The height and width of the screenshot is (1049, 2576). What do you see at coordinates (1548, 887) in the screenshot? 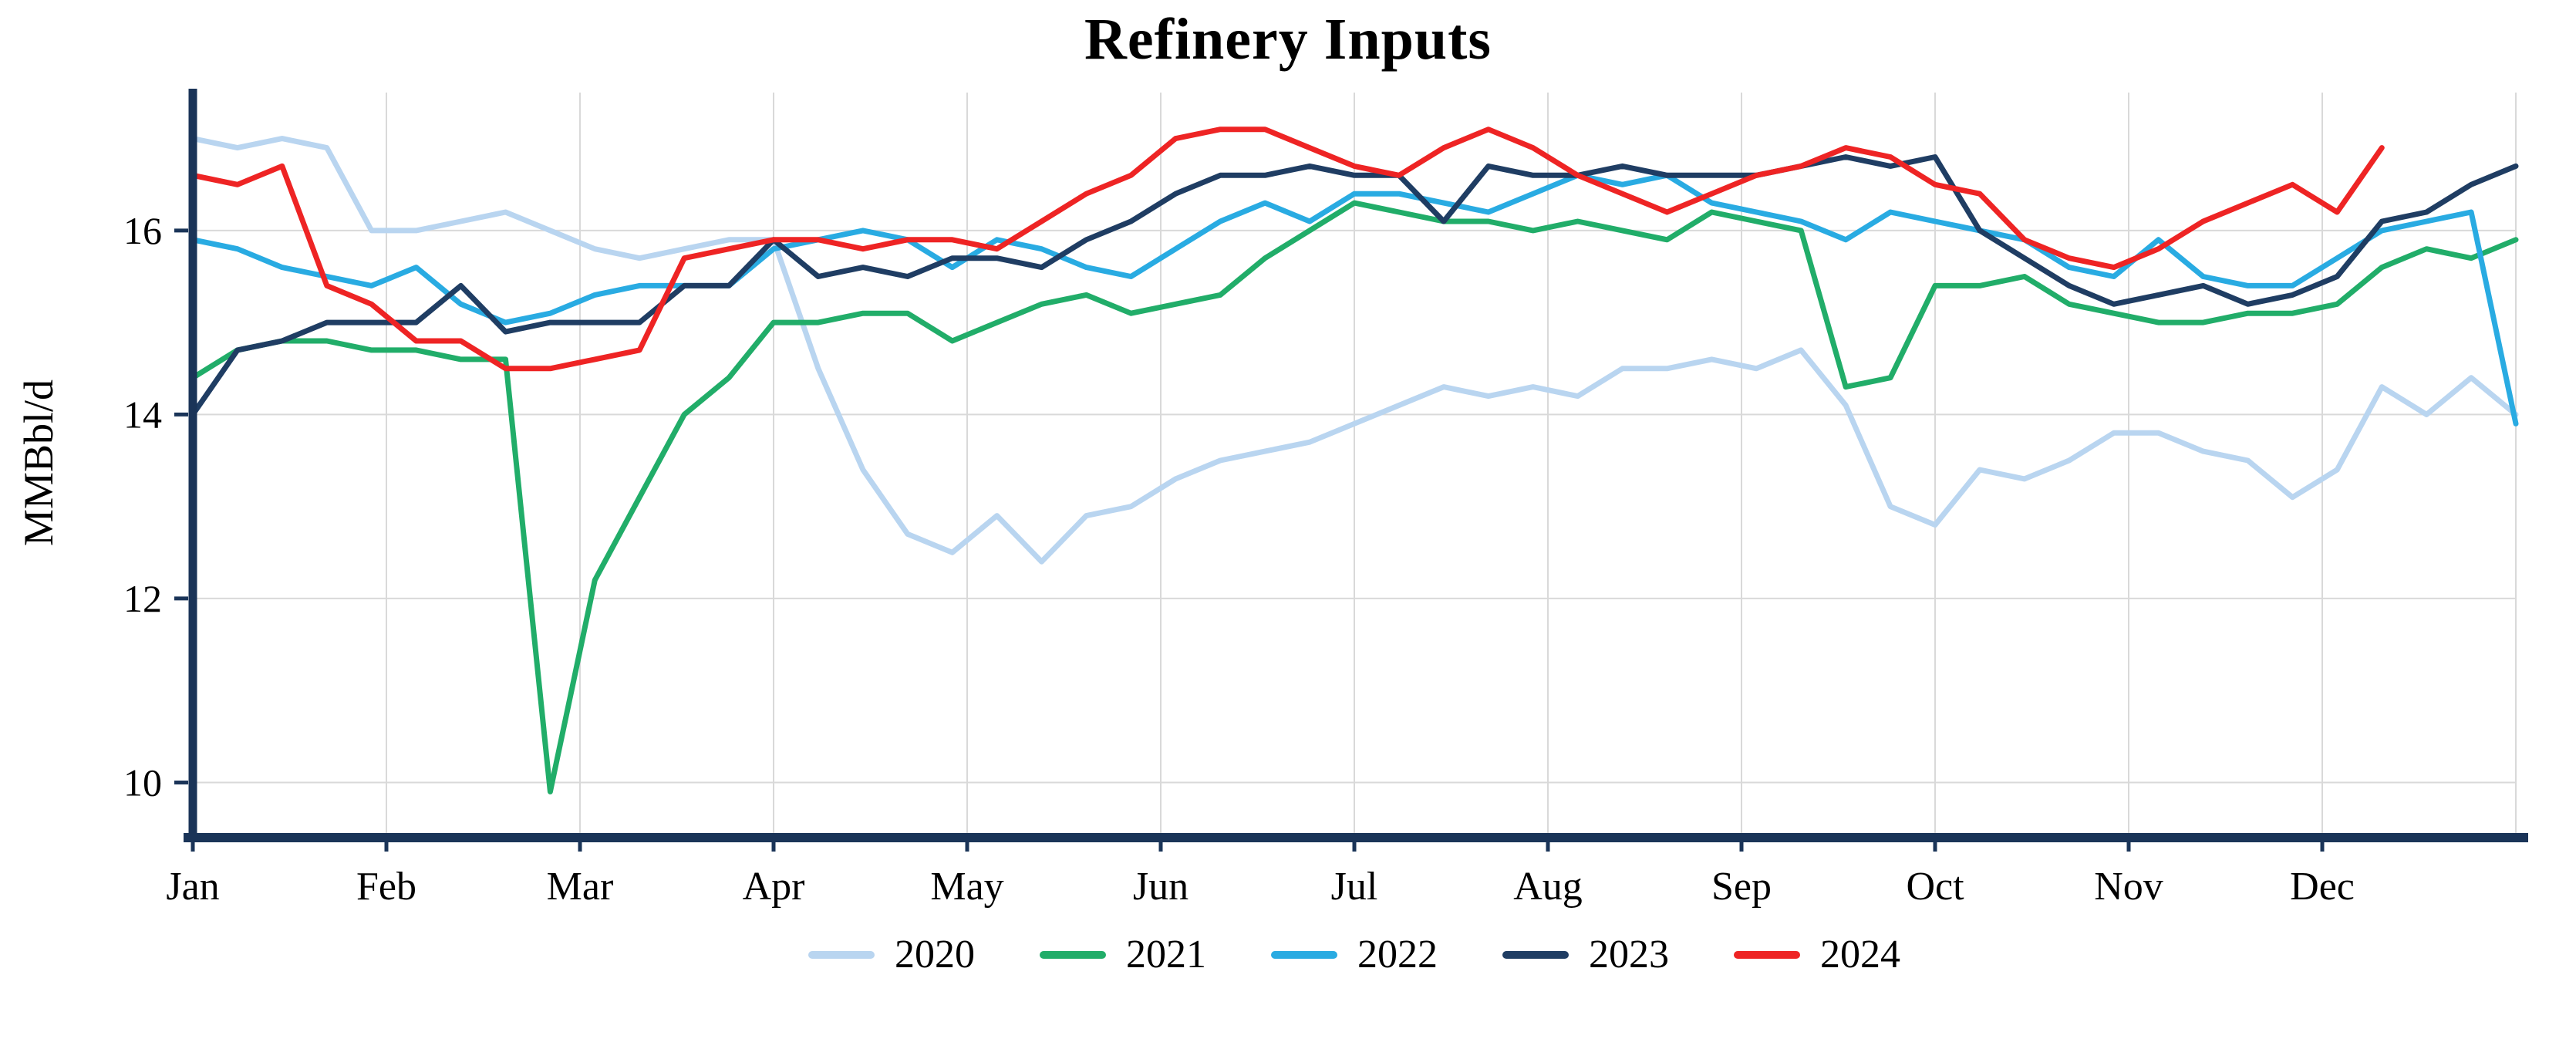
I see `x-tick-label: Aug` at bounding box center [1548, 887].